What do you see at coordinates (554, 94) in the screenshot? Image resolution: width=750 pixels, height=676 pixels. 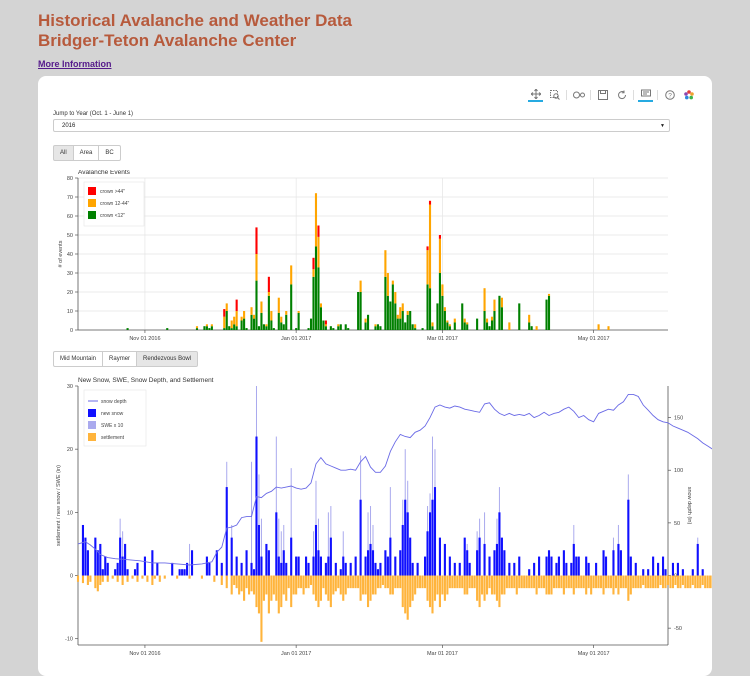 I see `box-zoom-icon` at bounding box center [554, 94].